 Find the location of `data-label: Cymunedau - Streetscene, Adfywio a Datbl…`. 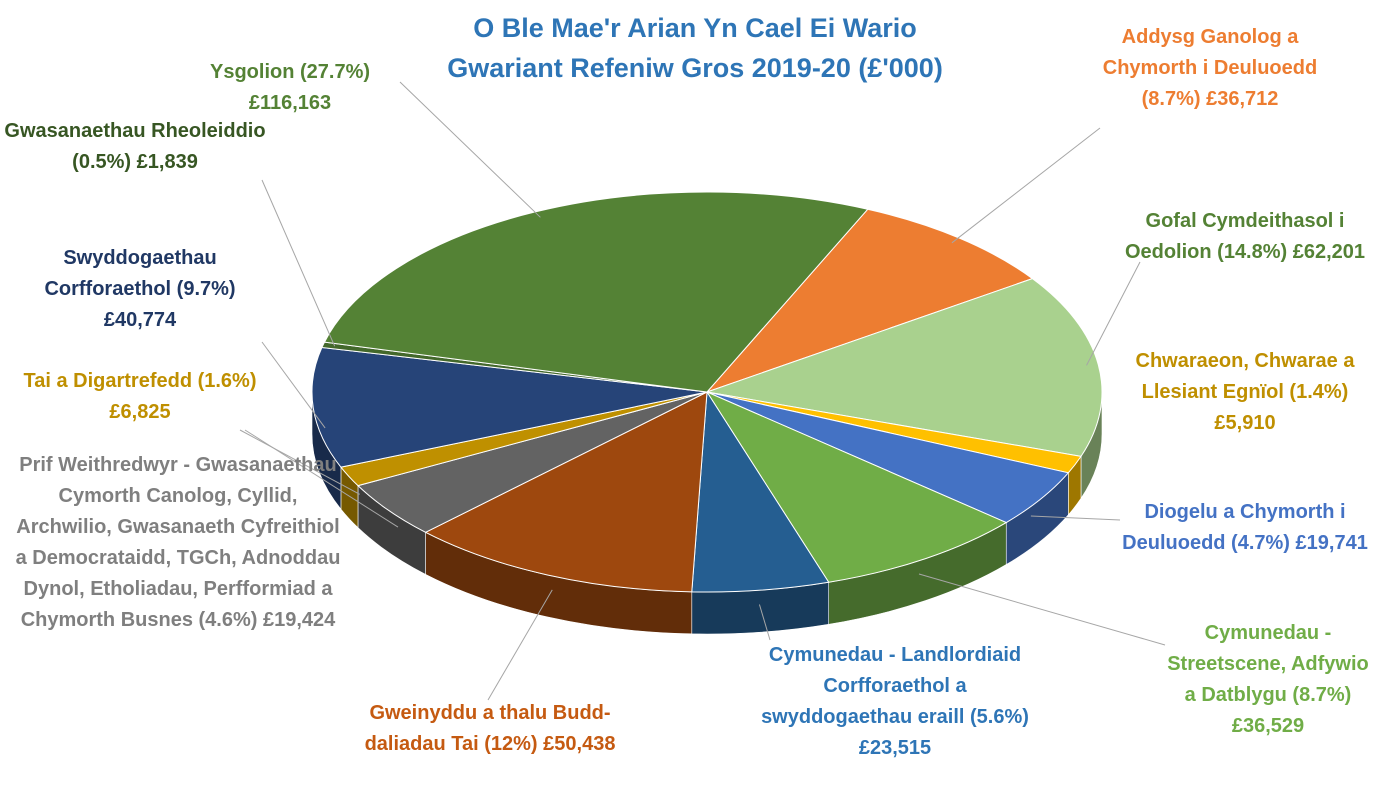

data-label: Cymunedau - Streetscene, Adfywio a Datbl… is located at coordinates (1268, 680).